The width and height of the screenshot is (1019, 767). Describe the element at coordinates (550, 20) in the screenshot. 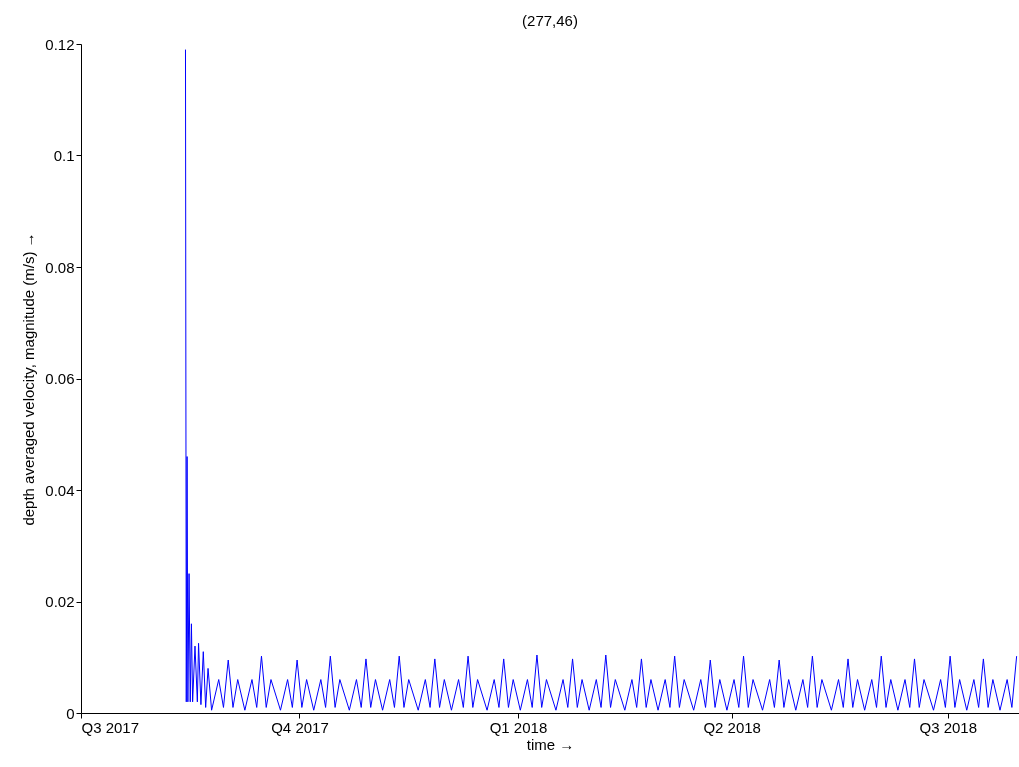

I see `chart-title: (277,46)` at that location.